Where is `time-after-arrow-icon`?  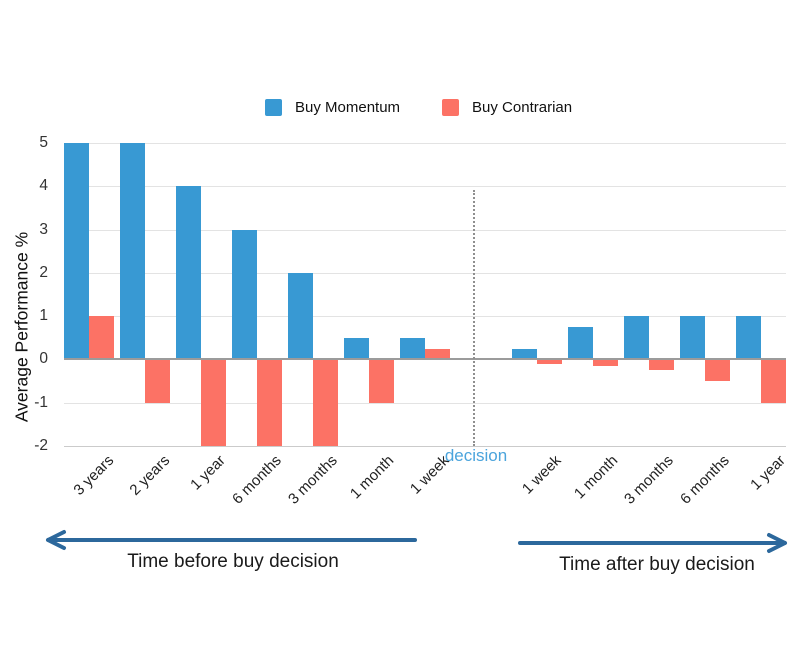 time-after-arrow-icon is located at coordinates (652, 543).